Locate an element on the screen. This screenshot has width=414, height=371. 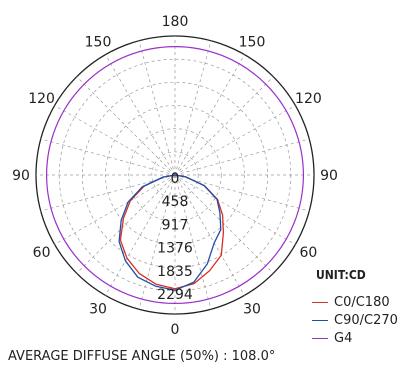
legend-label: C90/C270 is located at coordinates (366, 320).